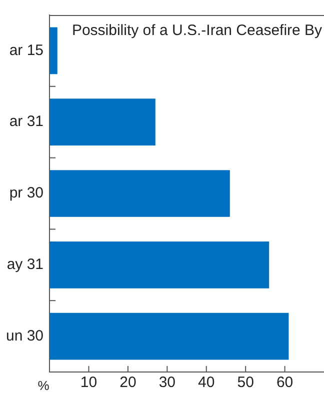 The height and width of the screenshot is (400, 324). What do you see at coordinates (167, 383) in the screenshot?
I see `x-tick-label: 30` at bounding box center [167, 383].